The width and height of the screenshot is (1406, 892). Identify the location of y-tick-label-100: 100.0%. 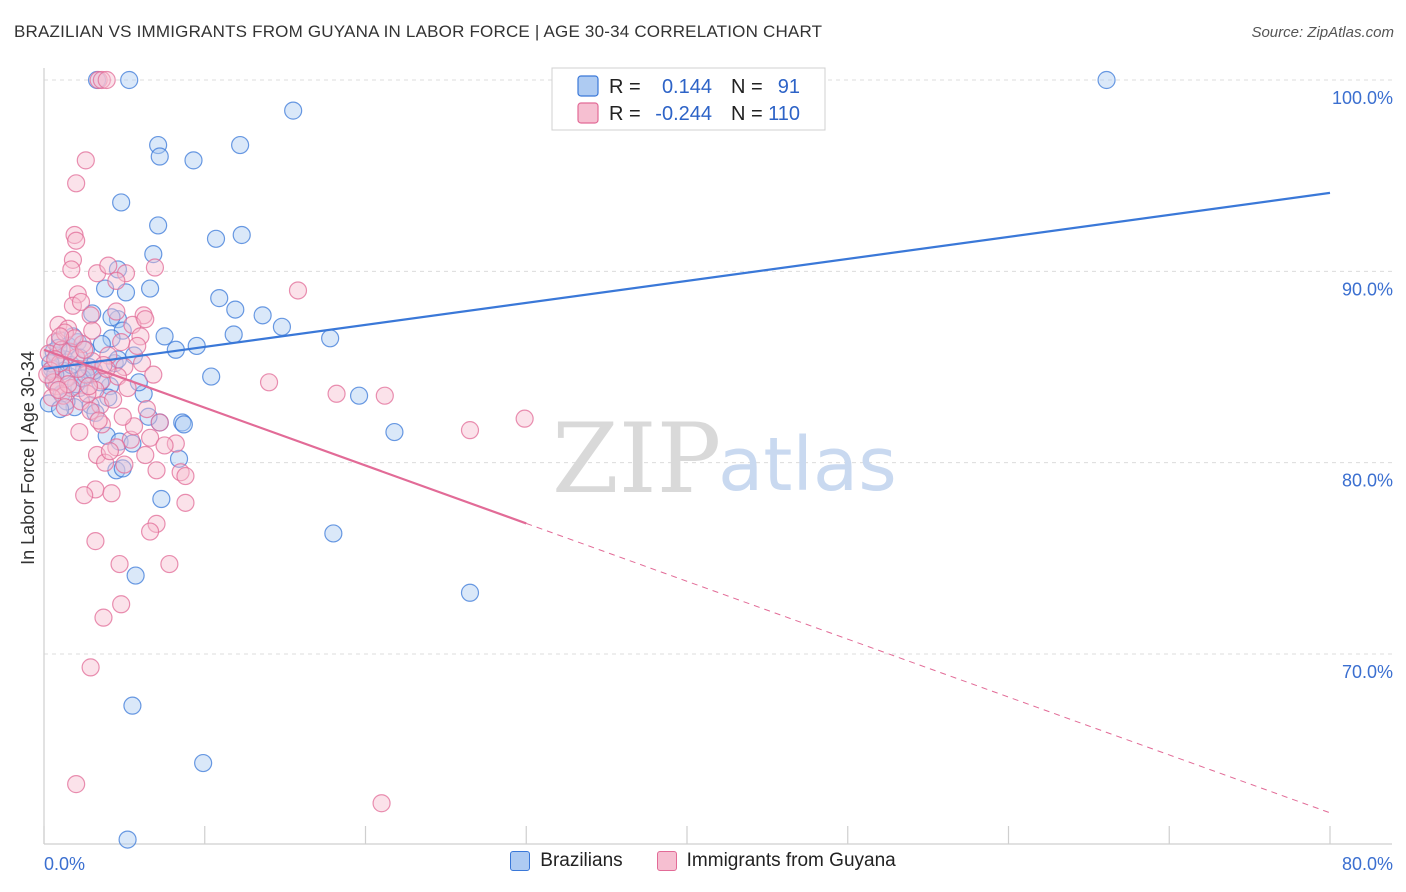
(1362, 98).